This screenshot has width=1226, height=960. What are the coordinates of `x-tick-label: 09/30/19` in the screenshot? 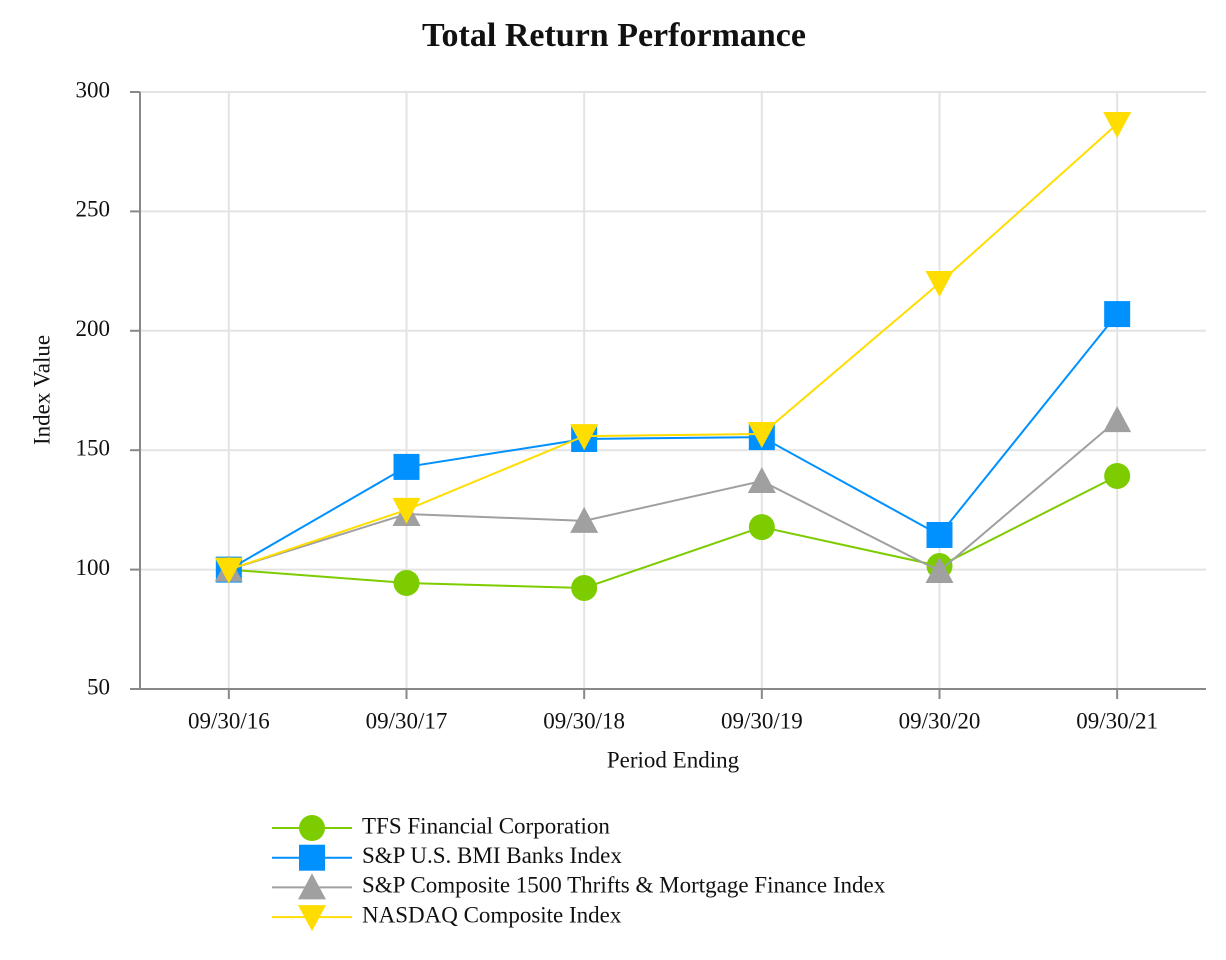 It's located at (762, 720).